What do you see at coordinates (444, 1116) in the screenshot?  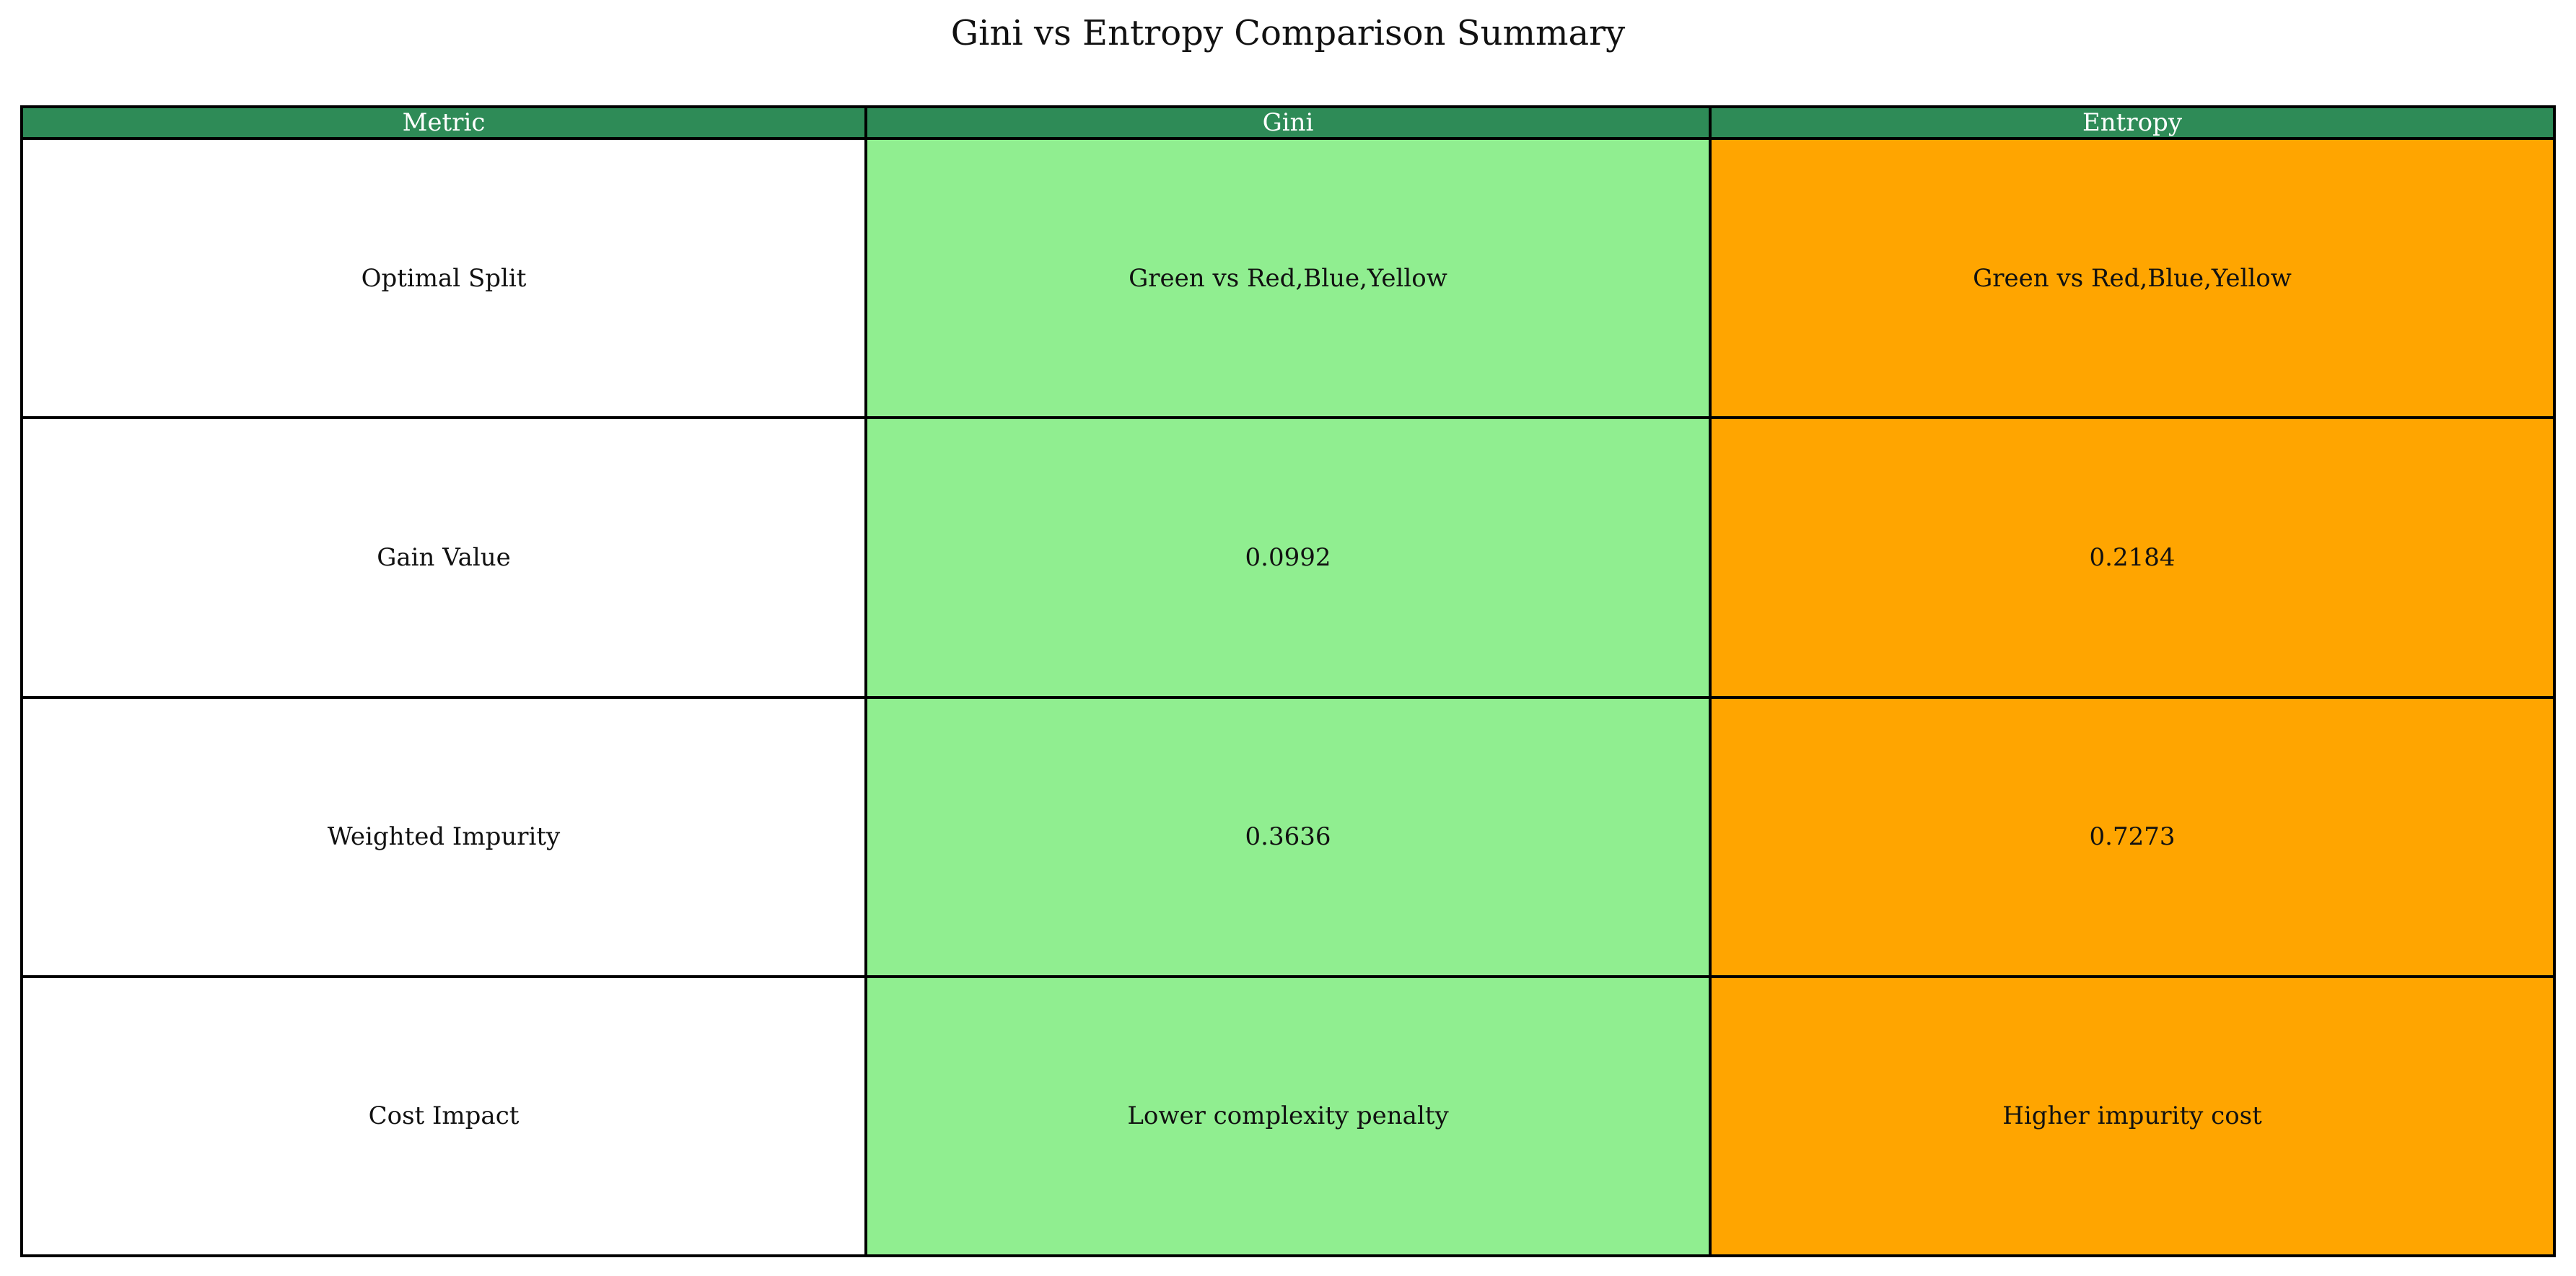 I see `metric-cell: Cost Impact` at bounding box center [444, 1116].